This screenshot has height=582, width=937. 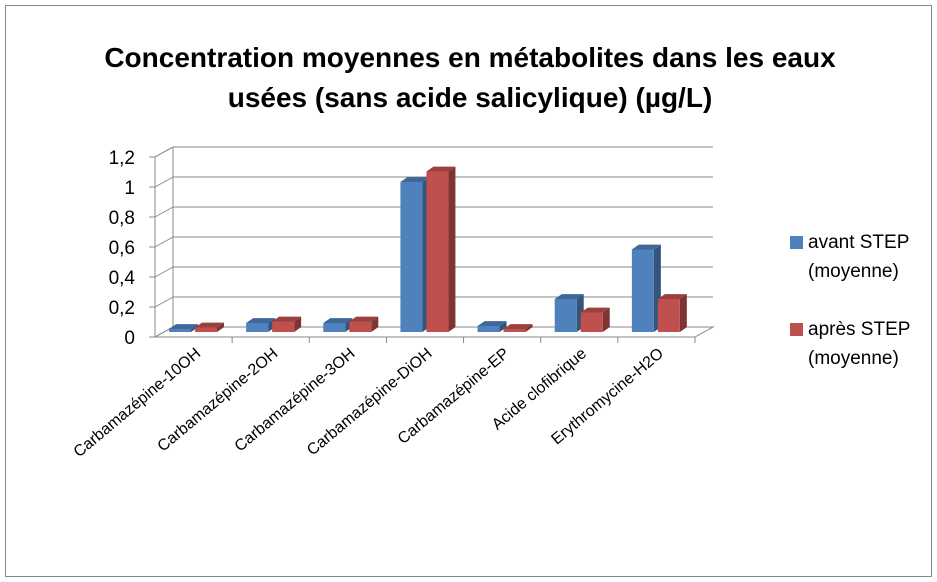 What do you see at coordinates (129, 188) in the screenshot?
I see `y-tick-label: 1` at bounding box center [129, 188].